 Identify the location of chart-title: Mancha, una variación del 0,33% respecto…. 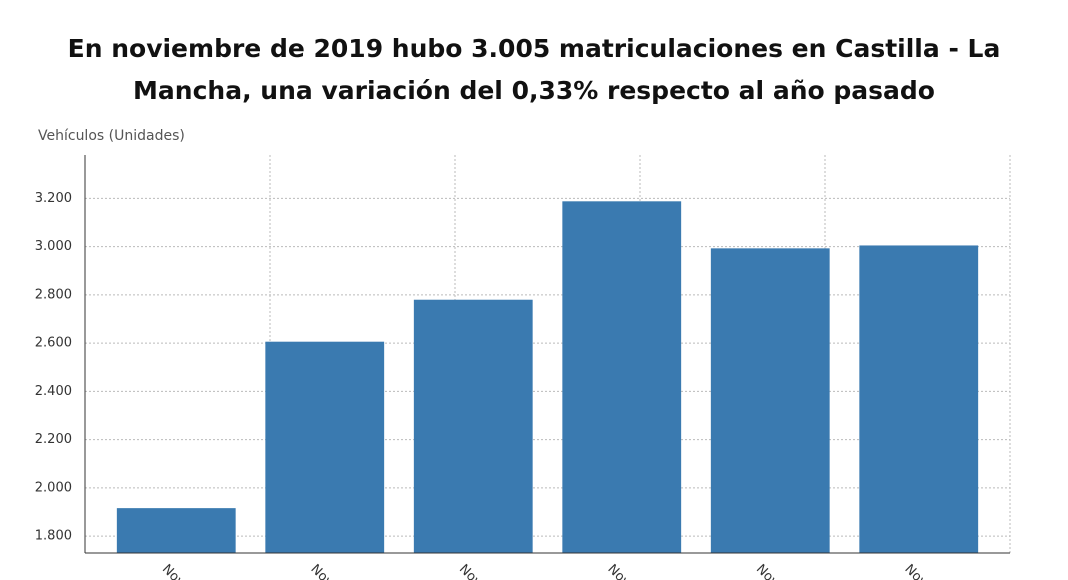
(534, 90).